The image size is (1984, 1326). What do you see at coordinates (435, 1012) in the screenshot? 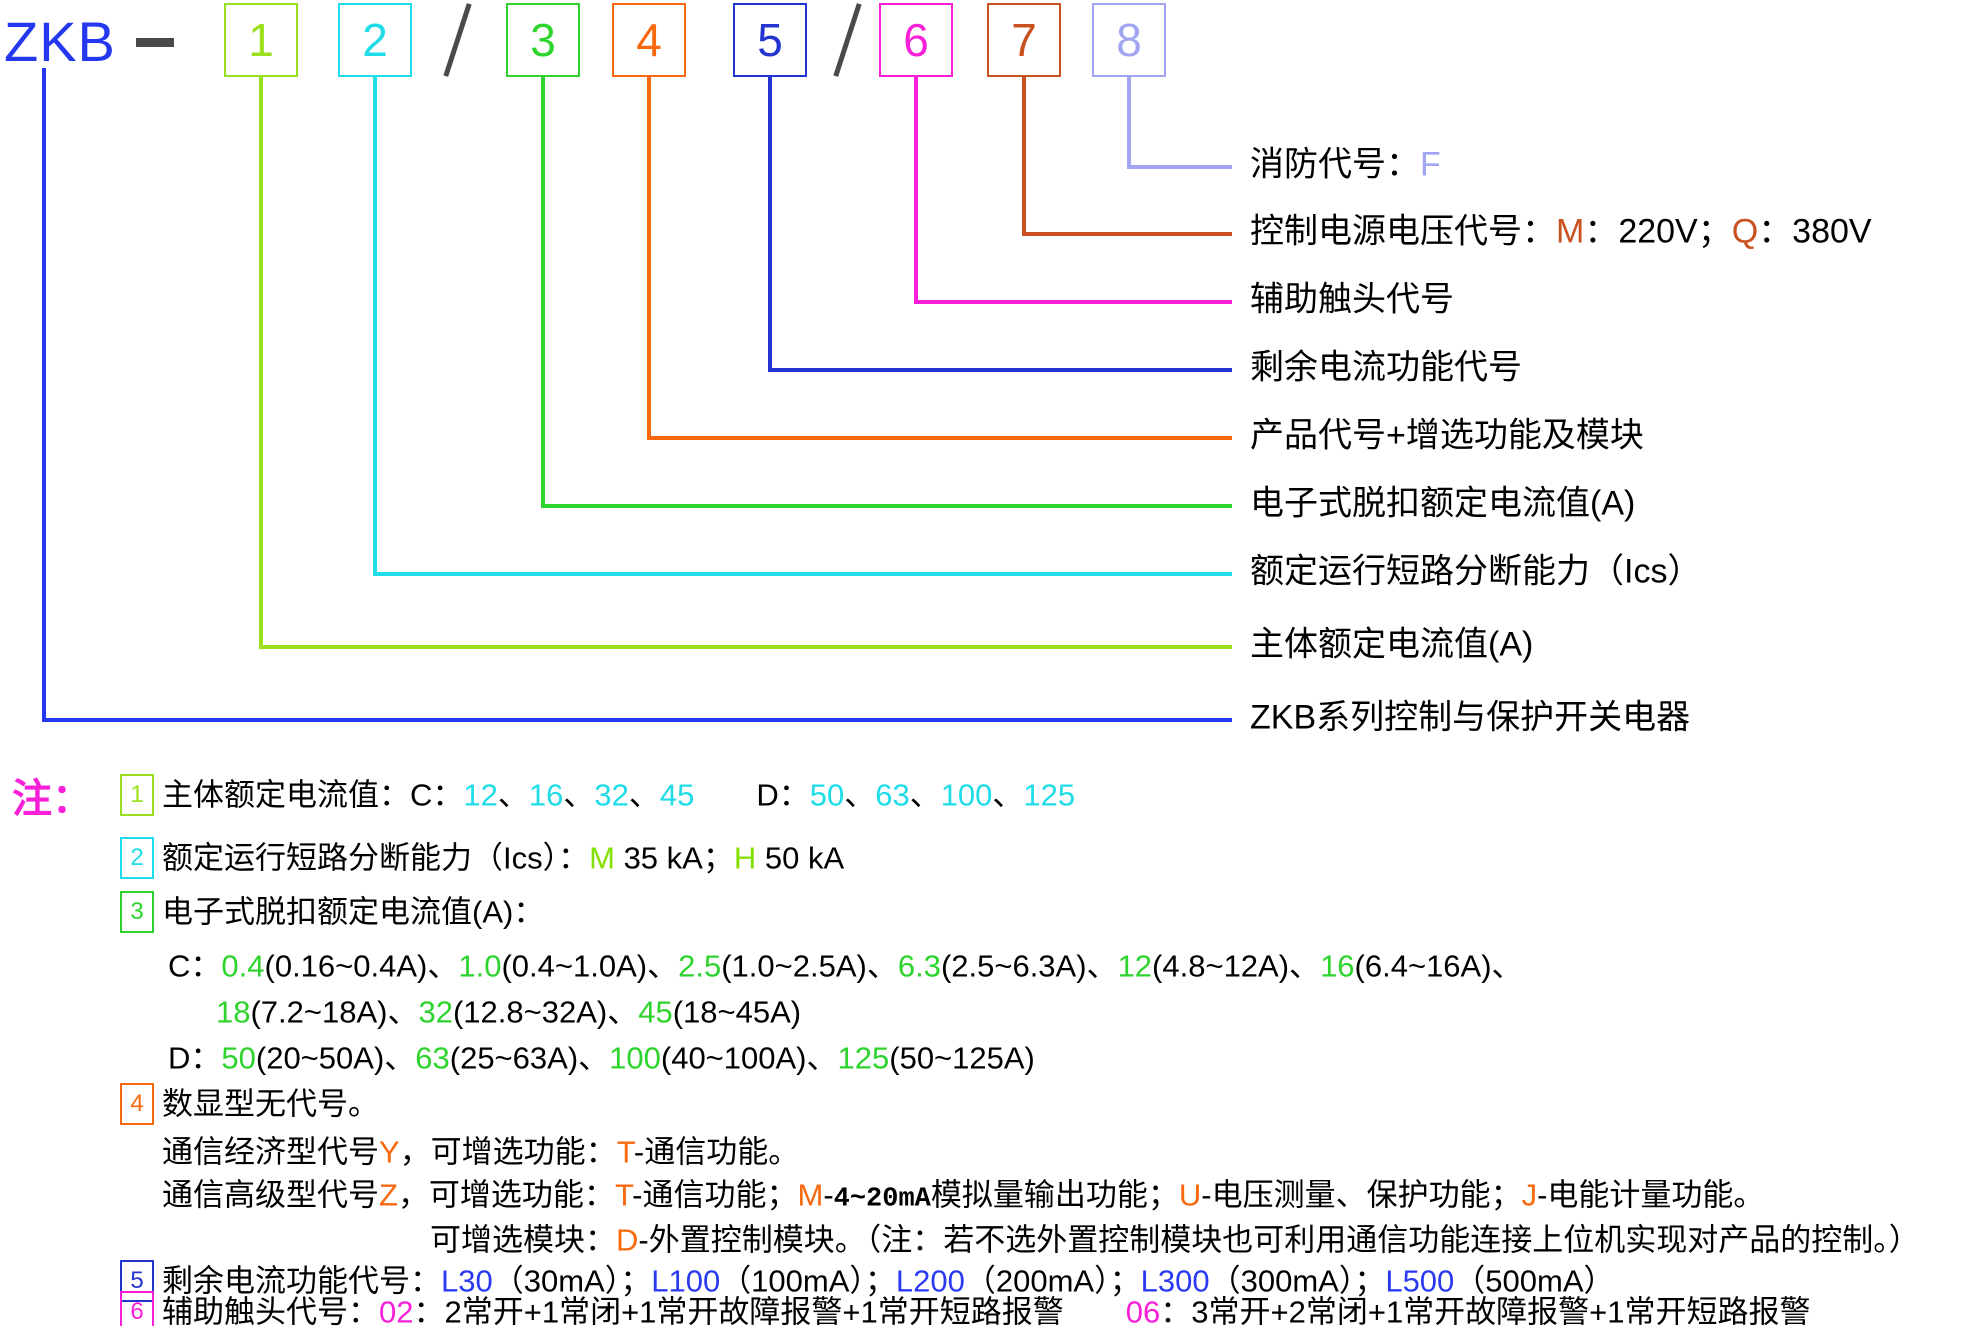
I see `text-segment: 32` at bounding box center [435, 1012].